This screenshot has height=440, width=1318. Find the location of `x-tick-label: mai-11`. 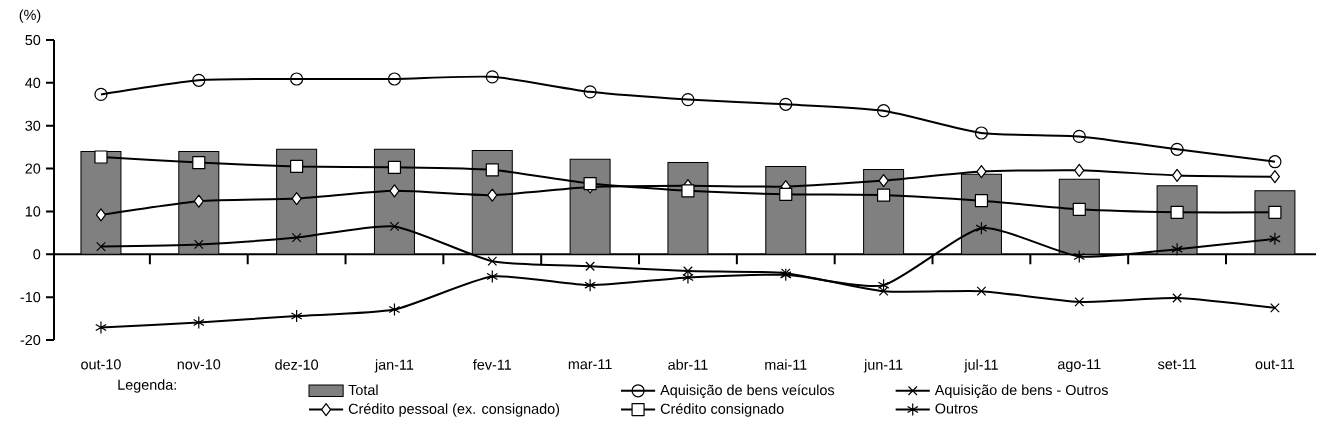

x-tick-label: mai-11 is located at coordinates (786, 364).